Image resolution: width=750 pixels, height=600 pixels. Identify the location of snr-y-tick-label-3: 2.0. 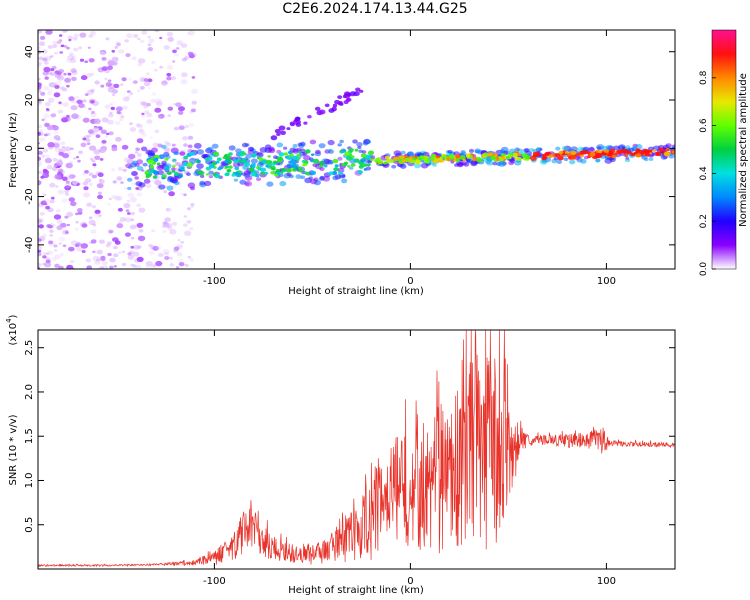
(29, 392).